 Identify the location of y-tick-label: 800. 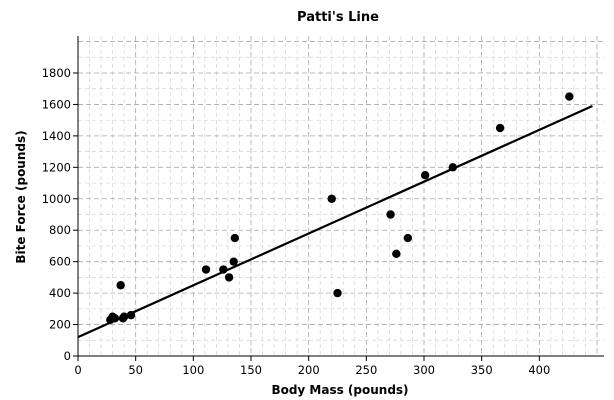
(60, 230).